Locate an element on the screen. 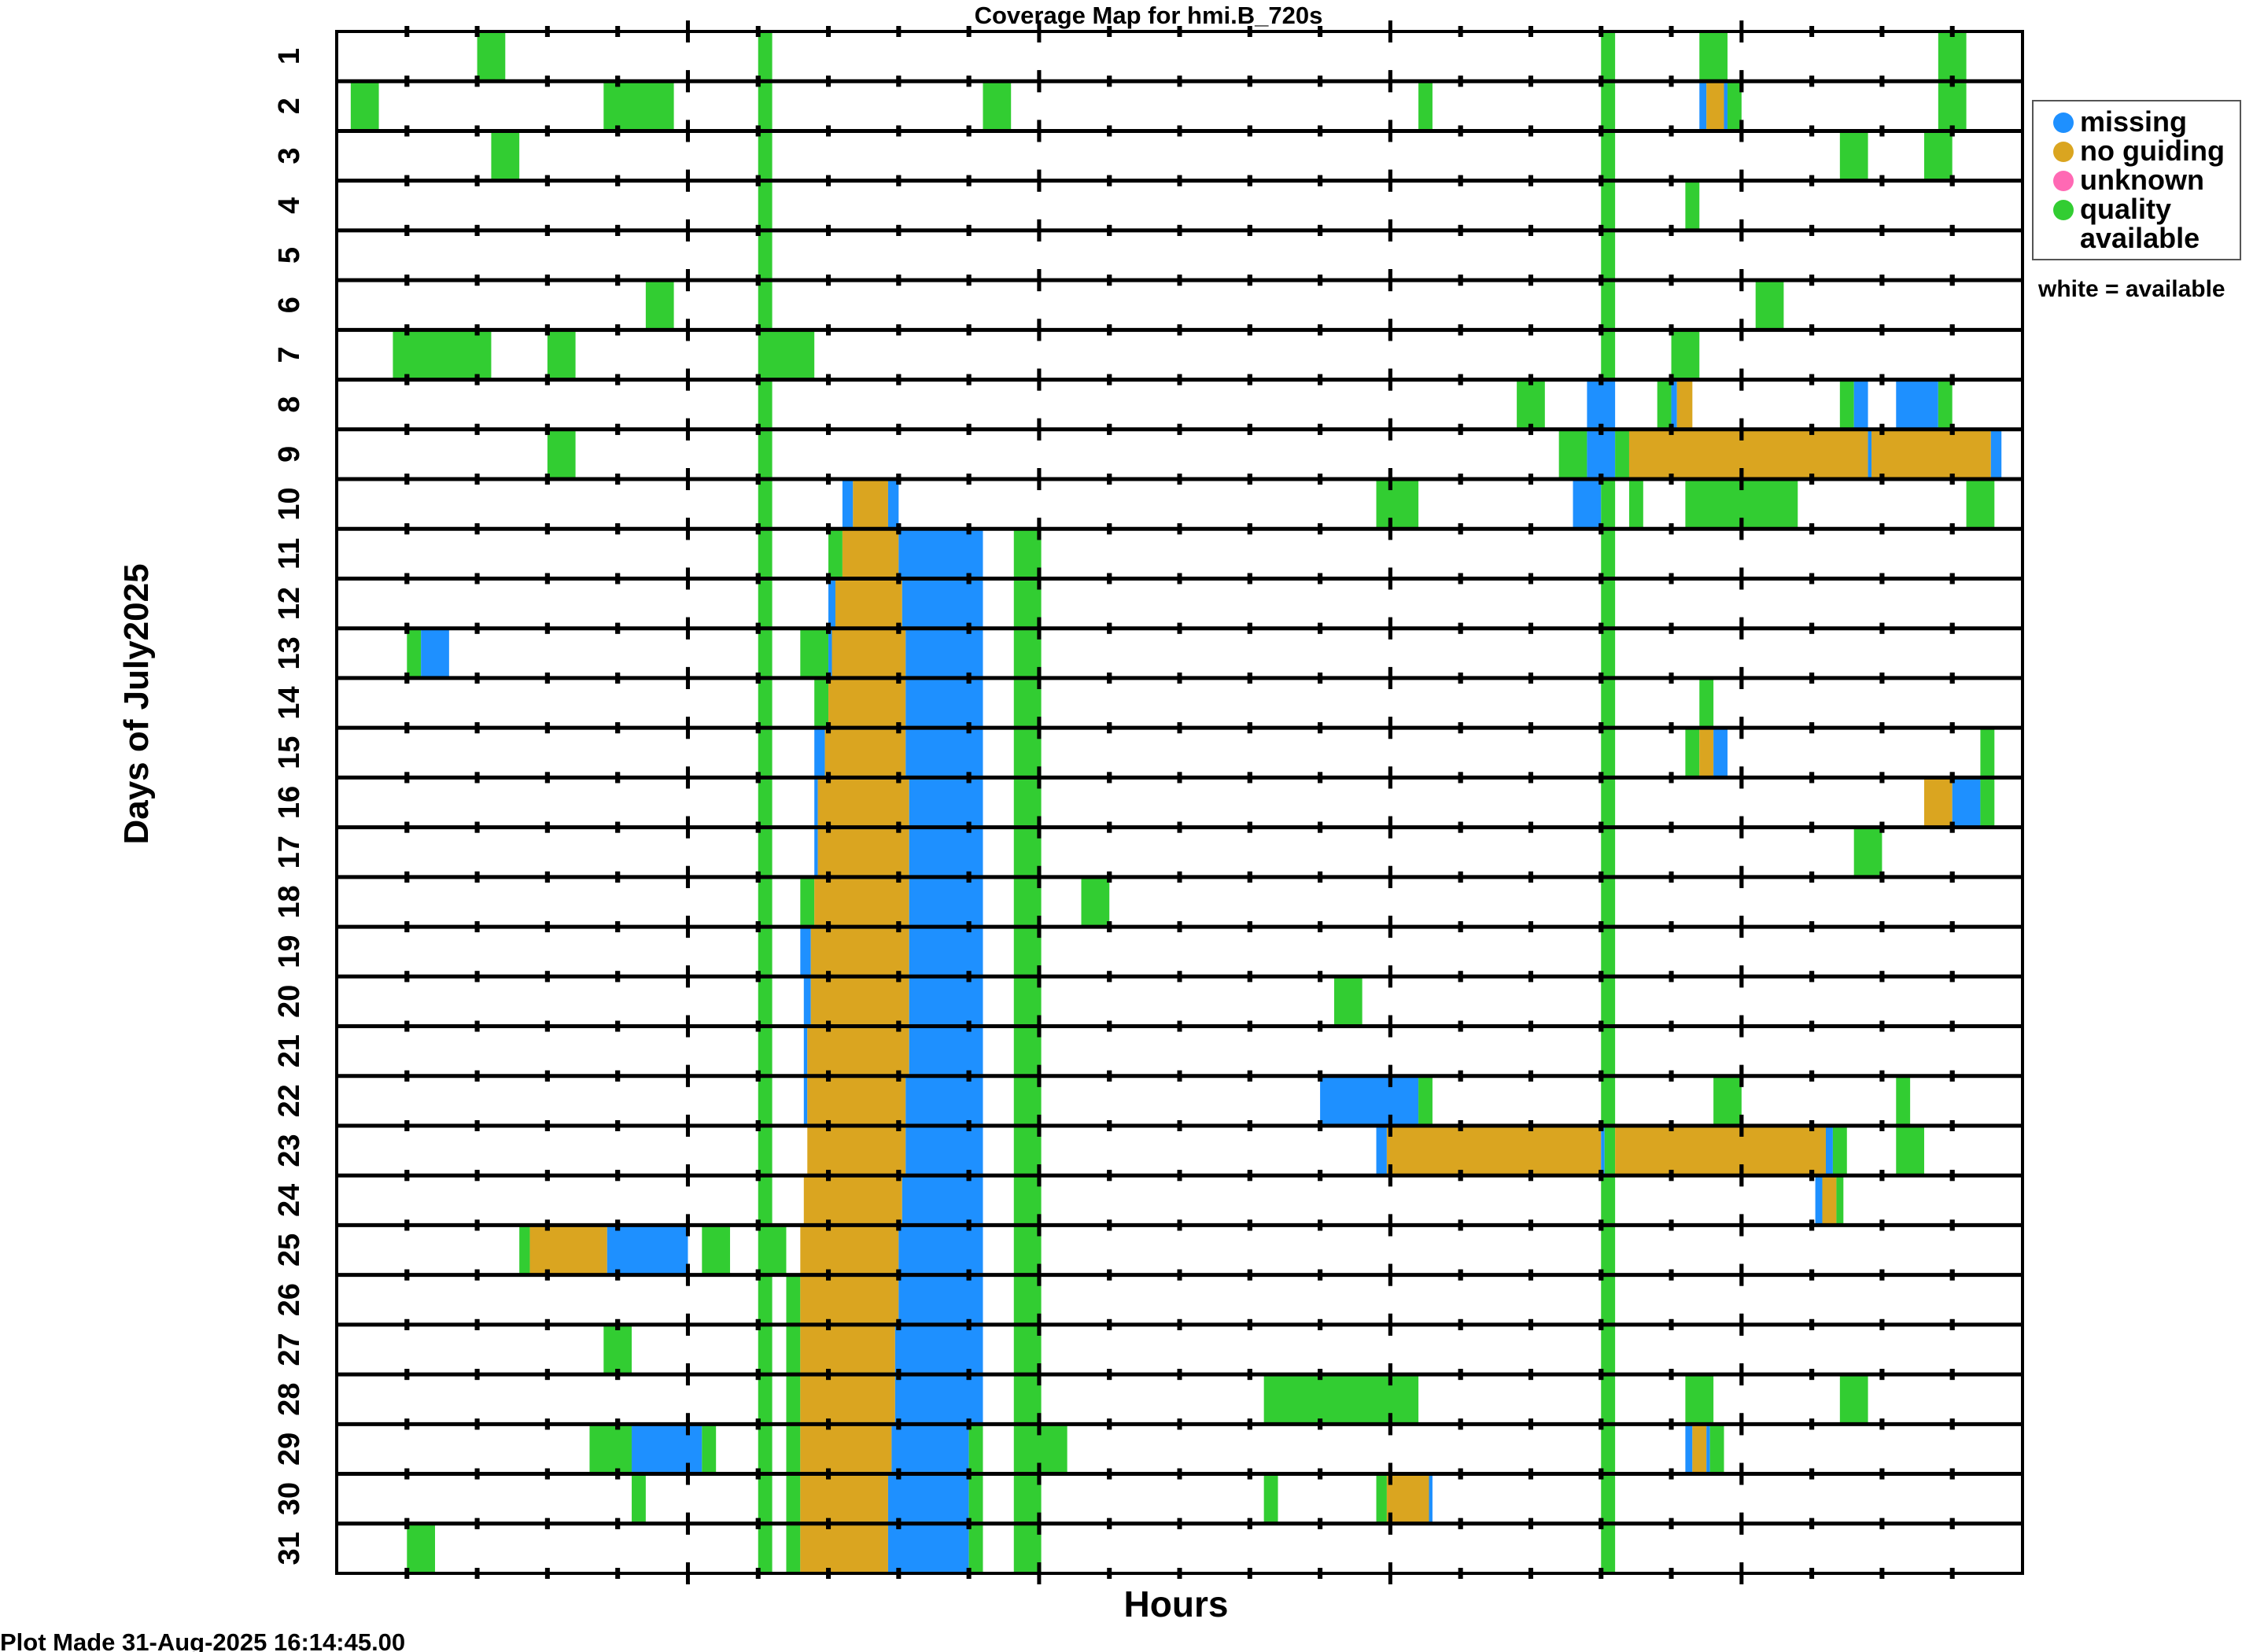 The width and height of the screenshot is (2242, 1652). day-label: 15 is located at coordinates (289, 752).